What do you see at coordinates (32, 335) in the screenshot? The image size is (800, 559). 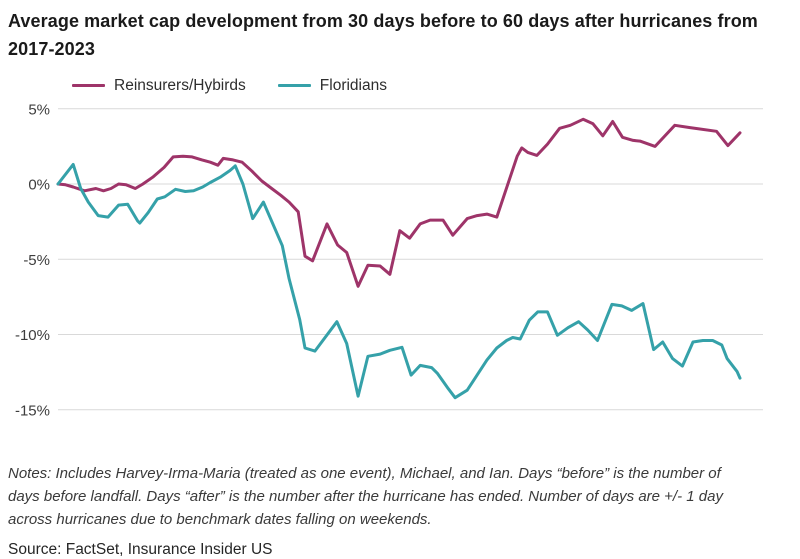 I see `y-axis-tick-label: -10%` at bounding box center [32, 335].